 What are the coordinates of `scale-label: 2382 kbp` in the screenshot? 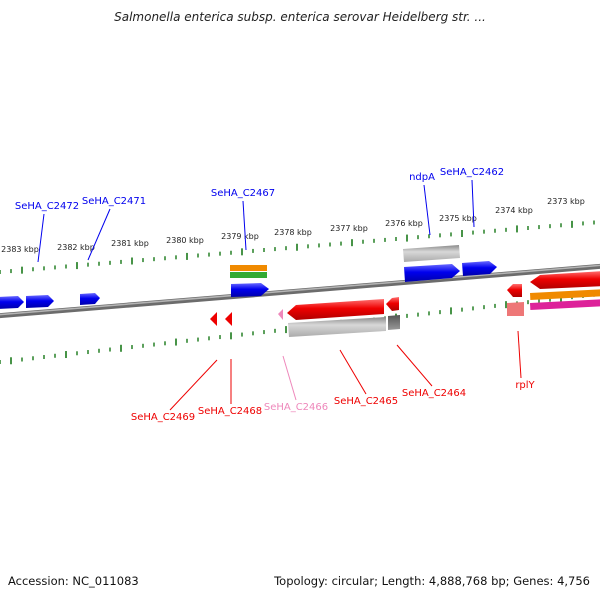 It's located at (76, 247).